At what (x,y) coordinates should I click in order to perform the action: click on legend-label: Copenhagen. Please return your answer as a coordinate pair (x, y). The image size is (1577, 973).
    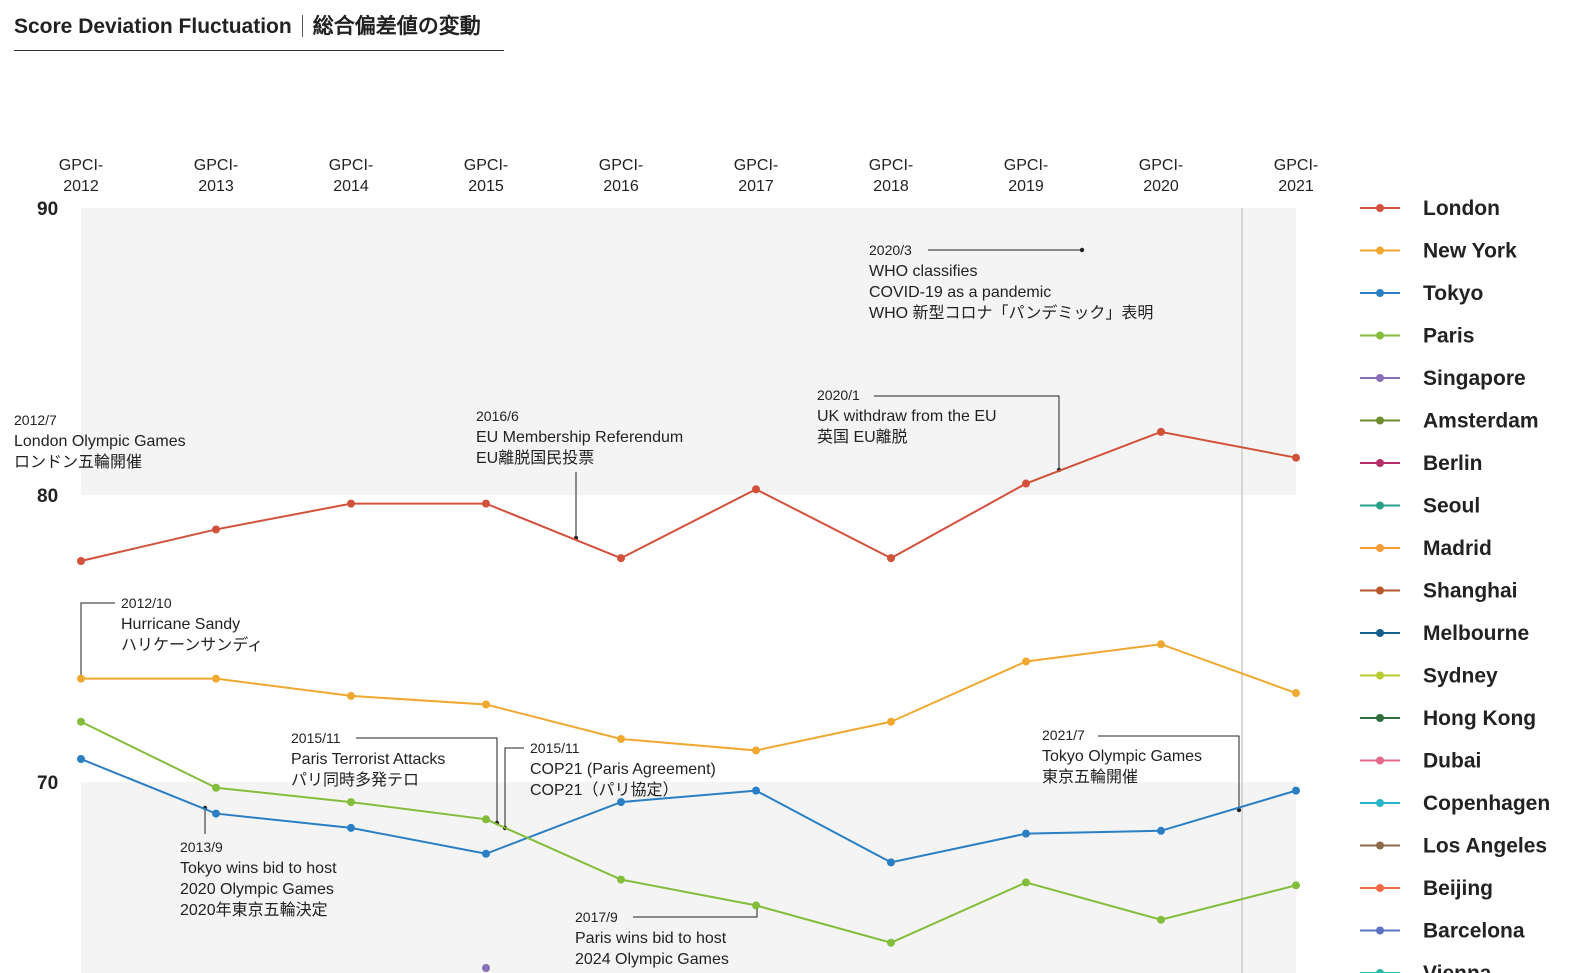
    Looking at the image, I should click on (1486, 803).